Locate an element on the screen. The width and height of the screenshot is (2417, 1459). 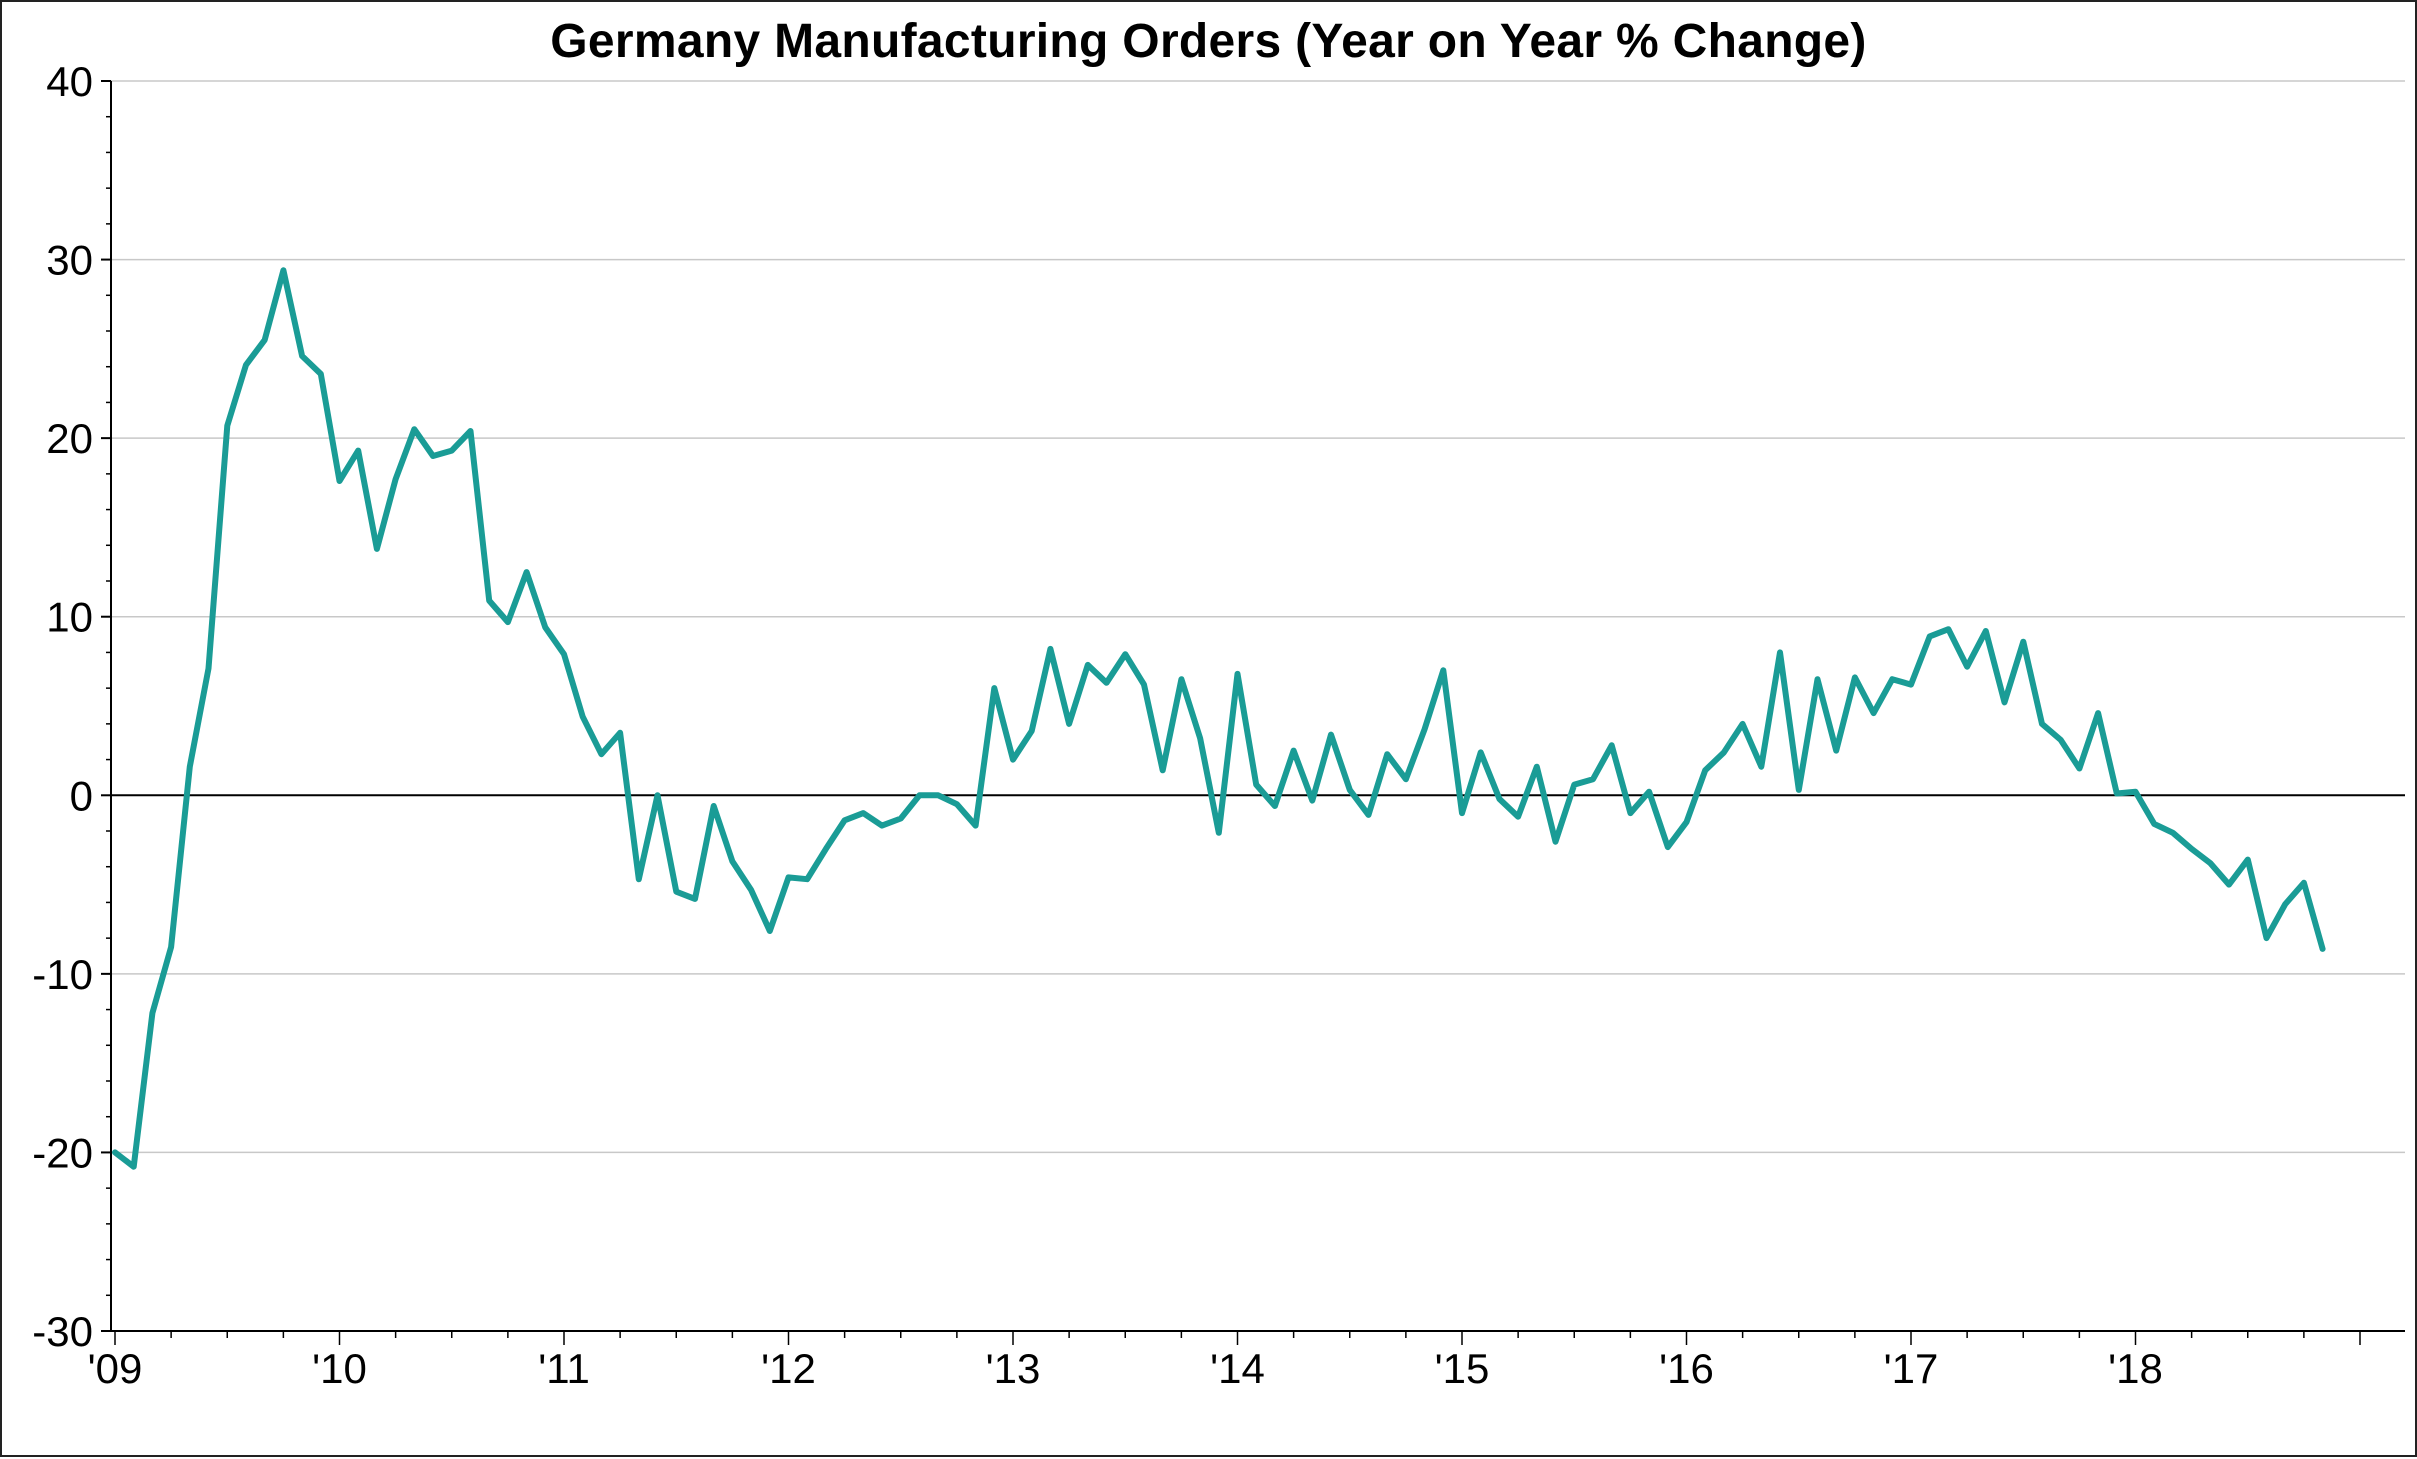
y-tick-label: -30 is located at coordinates (62, 1331).